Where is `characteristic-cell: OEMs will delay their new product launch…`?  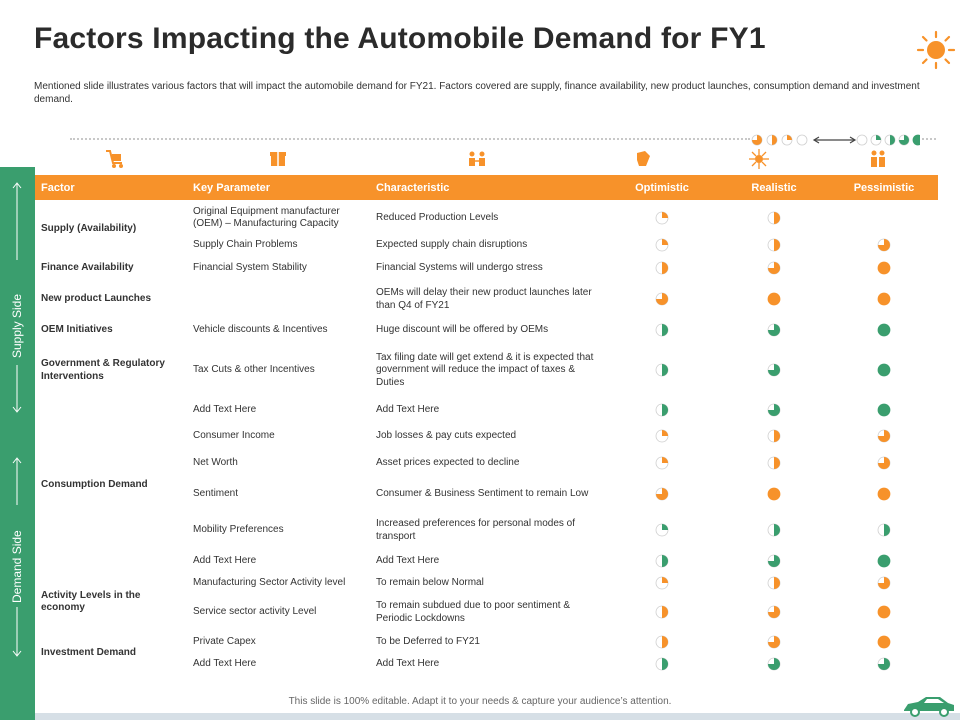
characteristic-cell: OEMs will delay their new product launch… is located at coordinates (484, 299).